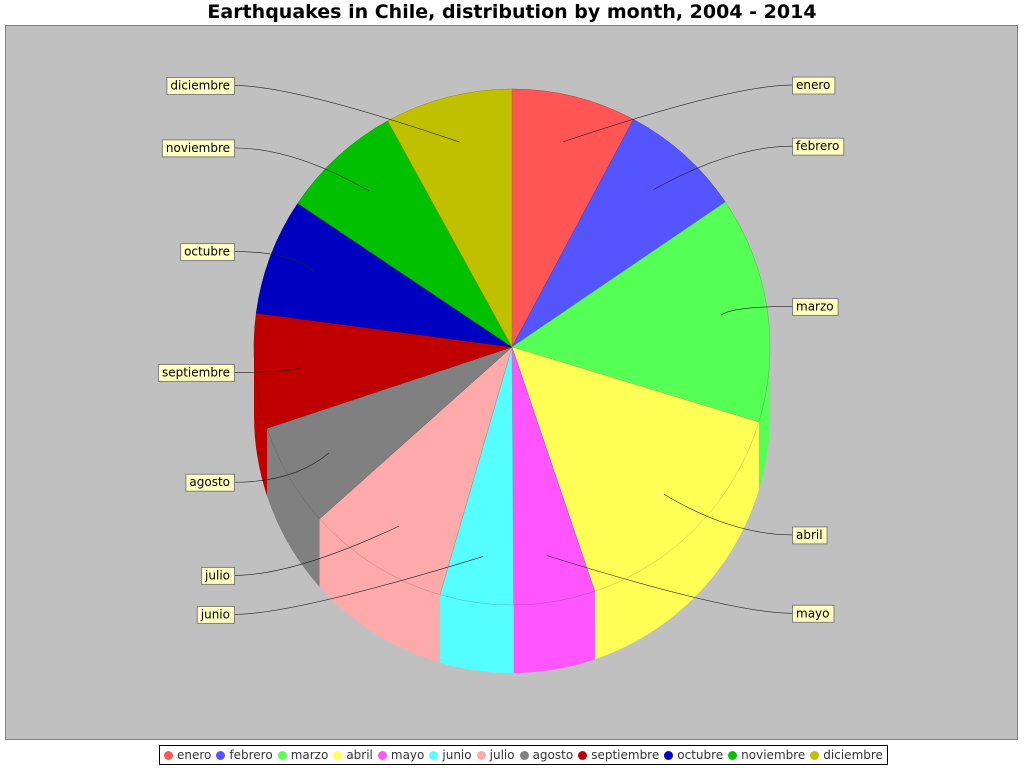 This screenshot has width=1024, height=768. I want to click on slice-label-septiembre: septiembre, so click(196, 372).